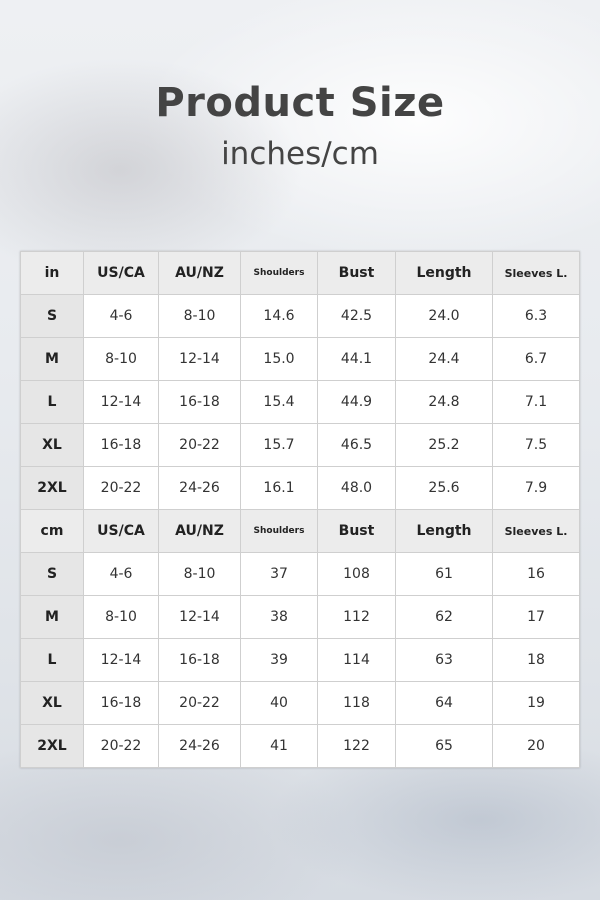 This screenshot has width=600, height=900. Describe the element at coordinates (536, 660) in the screenshot. I see `table-cell: 18` at that location.